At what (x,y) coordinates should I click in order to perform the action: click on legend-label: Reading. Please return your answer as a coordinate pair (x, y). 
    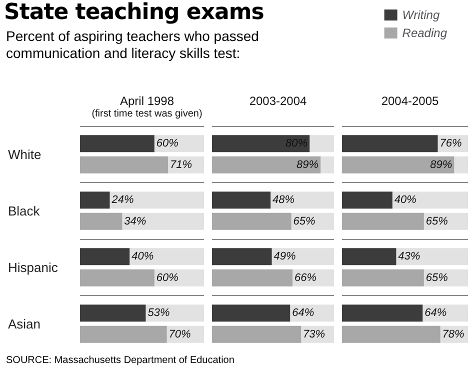
    Looking at the image, I should click on (425, 33).